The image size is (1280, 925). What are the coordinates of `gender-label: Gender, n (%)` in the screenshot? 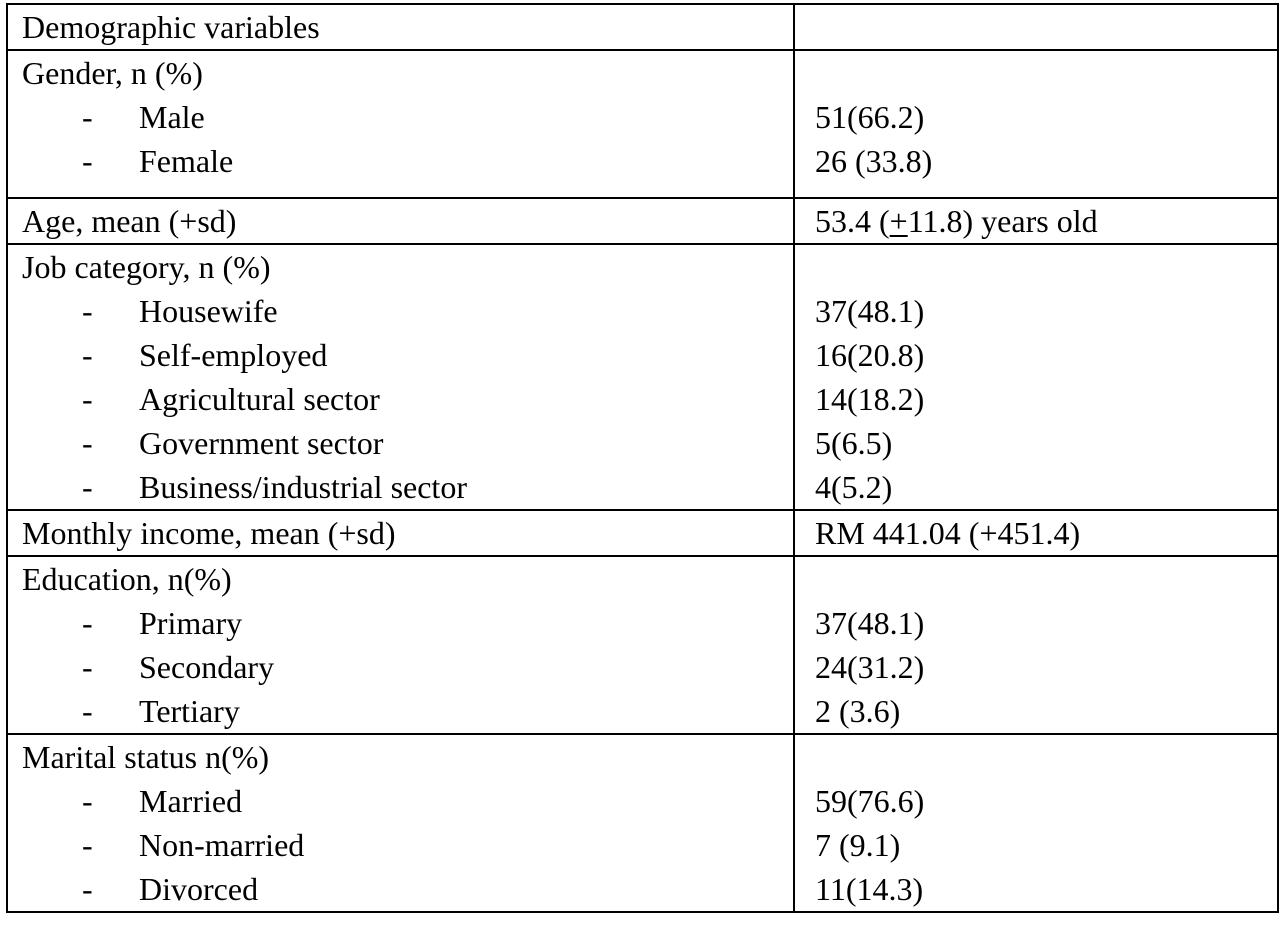 It's located at (112, 73).